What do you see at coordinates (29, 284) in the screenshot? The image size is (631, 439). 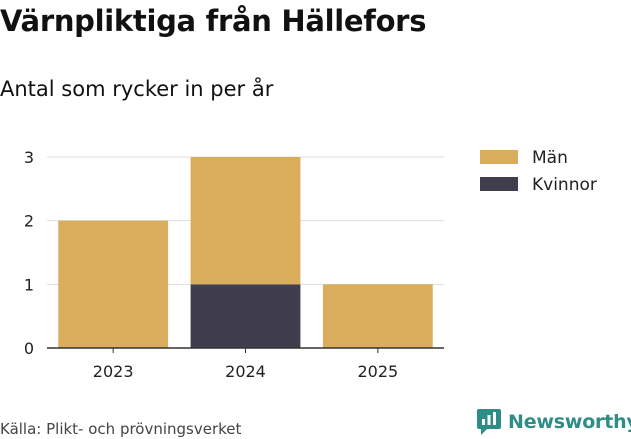 I see `y-tick-label: 1` at bounding box center [29, 284].